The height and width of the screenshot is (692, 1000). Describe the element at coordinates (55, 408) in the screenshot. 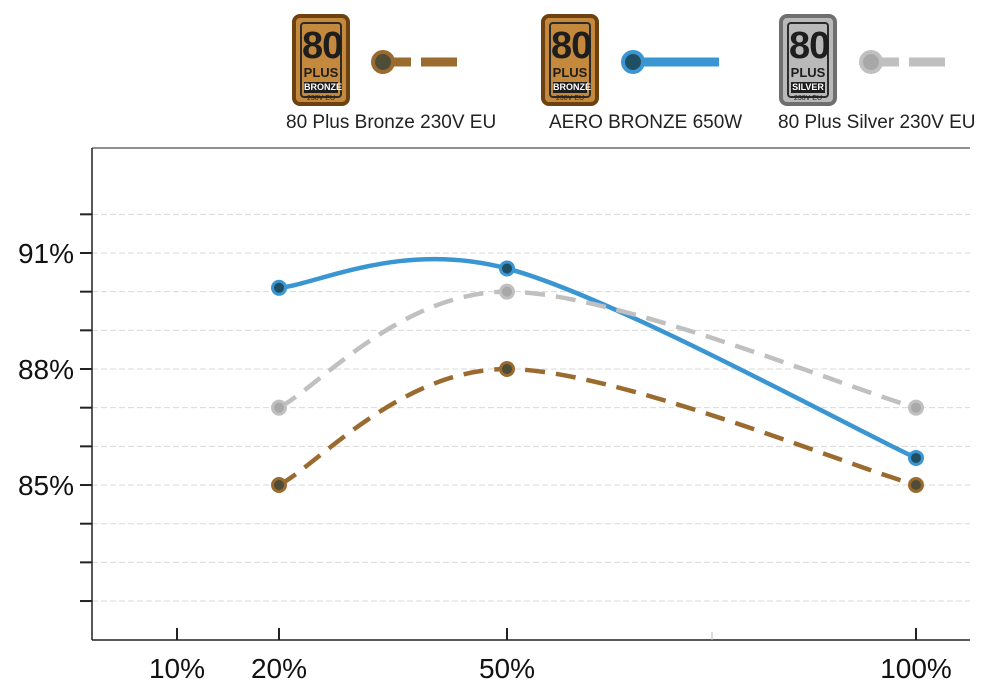

I see `y-ticks: 91% 88% 85%` at that location.